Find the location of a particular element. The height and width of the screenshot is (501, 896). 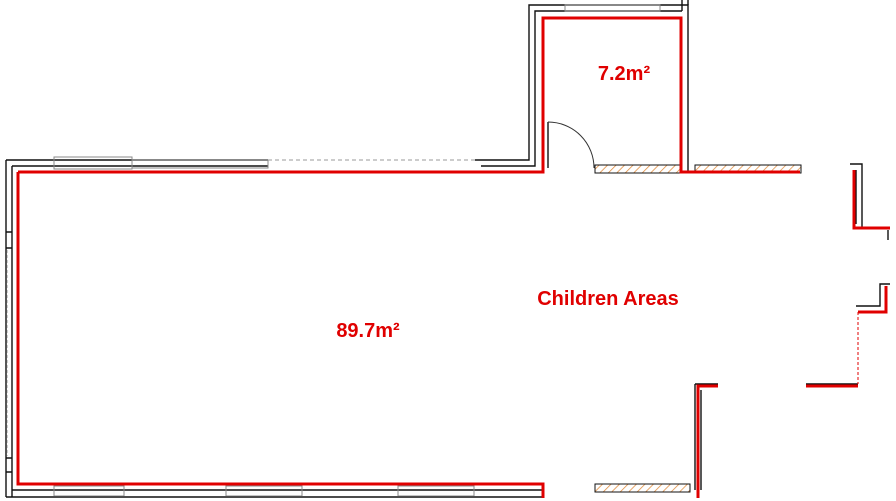

room-area-label: 7.2m² is located at coordinates (624, 74).